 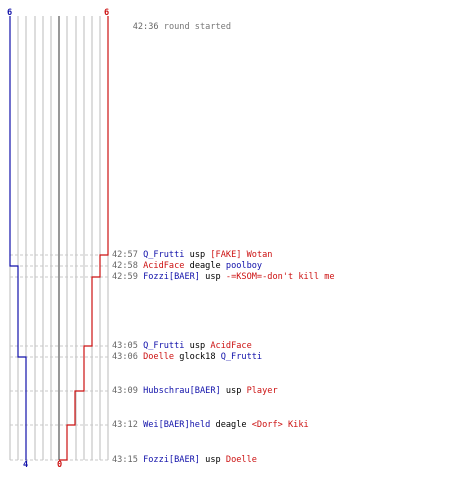 I want to click on event-time: 43:05, so click(x=125, y=346).